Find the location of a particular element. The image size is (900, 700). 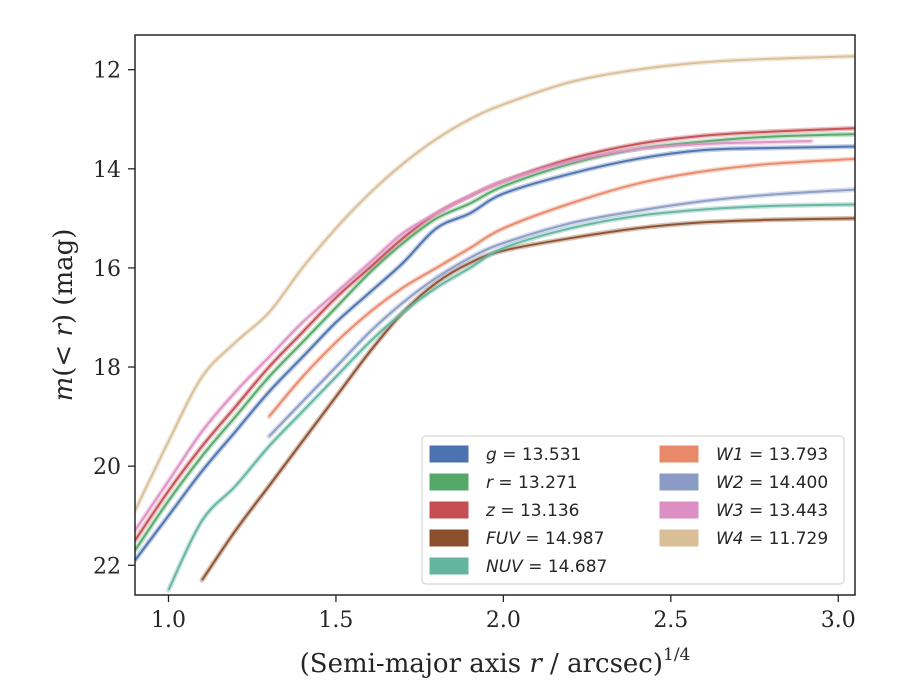

y-tick-label: 18 is located at coordinates (107, 368).